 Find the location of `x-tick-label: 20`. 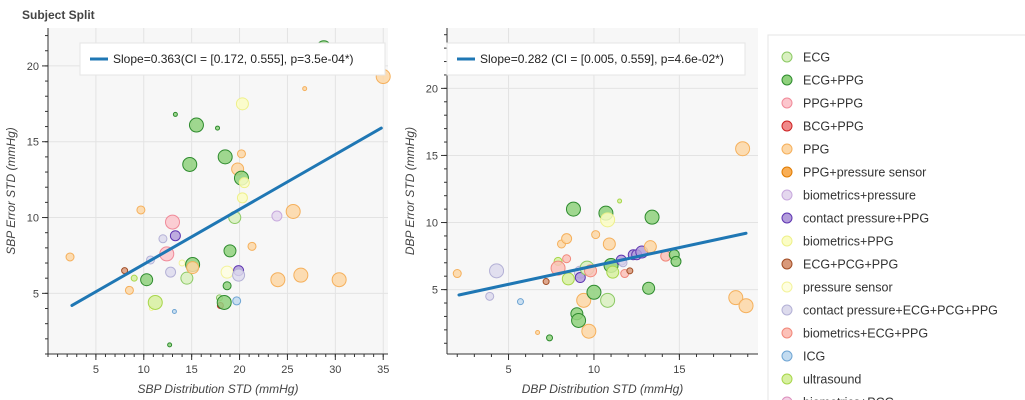

x-tick-label: 20 is located at coordinates (239, 370).